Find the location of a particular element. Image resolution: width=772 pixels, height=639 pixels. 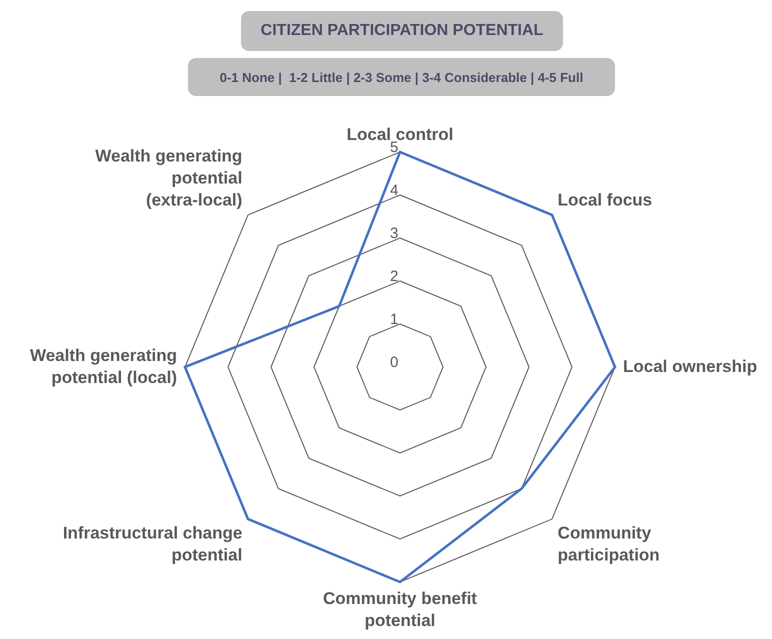

y-tick-label: 1 is located at coordinates (394, 319).